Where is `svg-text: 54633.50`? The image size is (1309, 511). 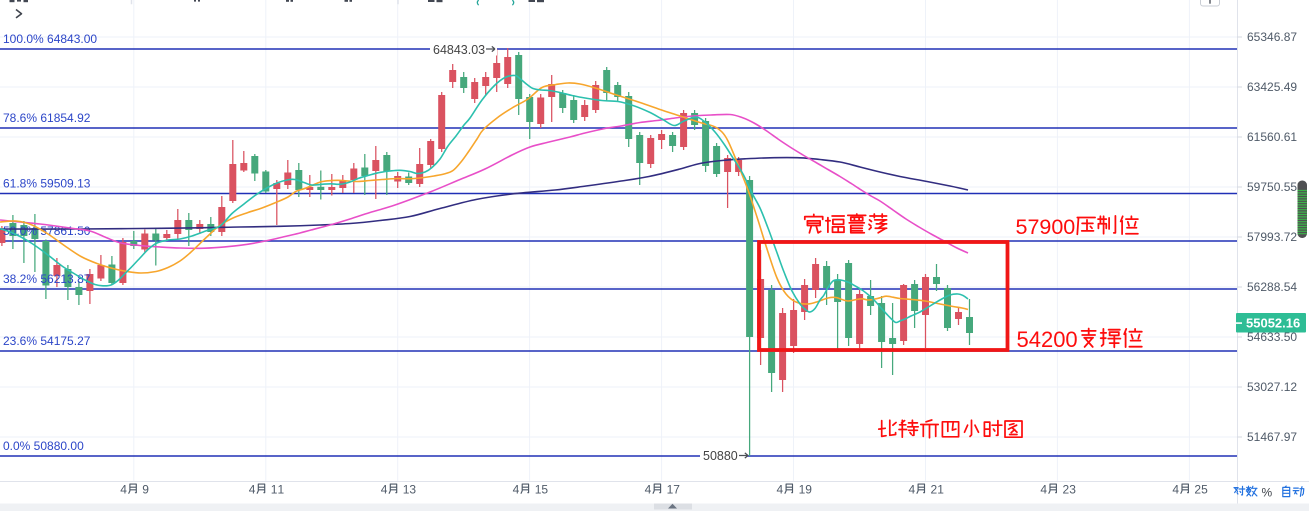
svg-text: 54633.50 is located at coordinates (1272, 337).